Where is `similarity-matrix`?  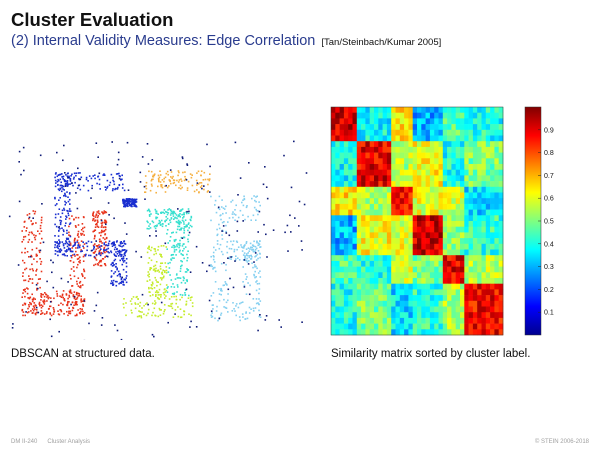 similarity-matrix is located at coordinates (417, 221).